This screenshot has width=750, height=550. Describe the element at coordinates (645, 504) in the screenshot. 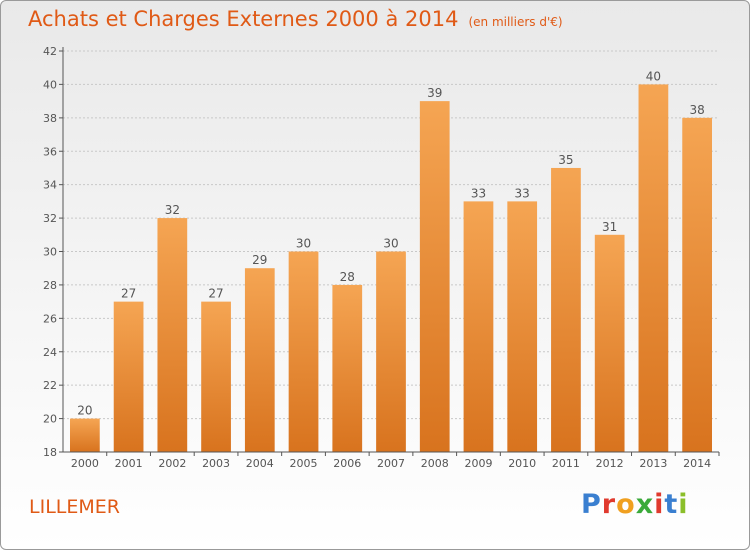

I see `logo-letter: x` at that location.